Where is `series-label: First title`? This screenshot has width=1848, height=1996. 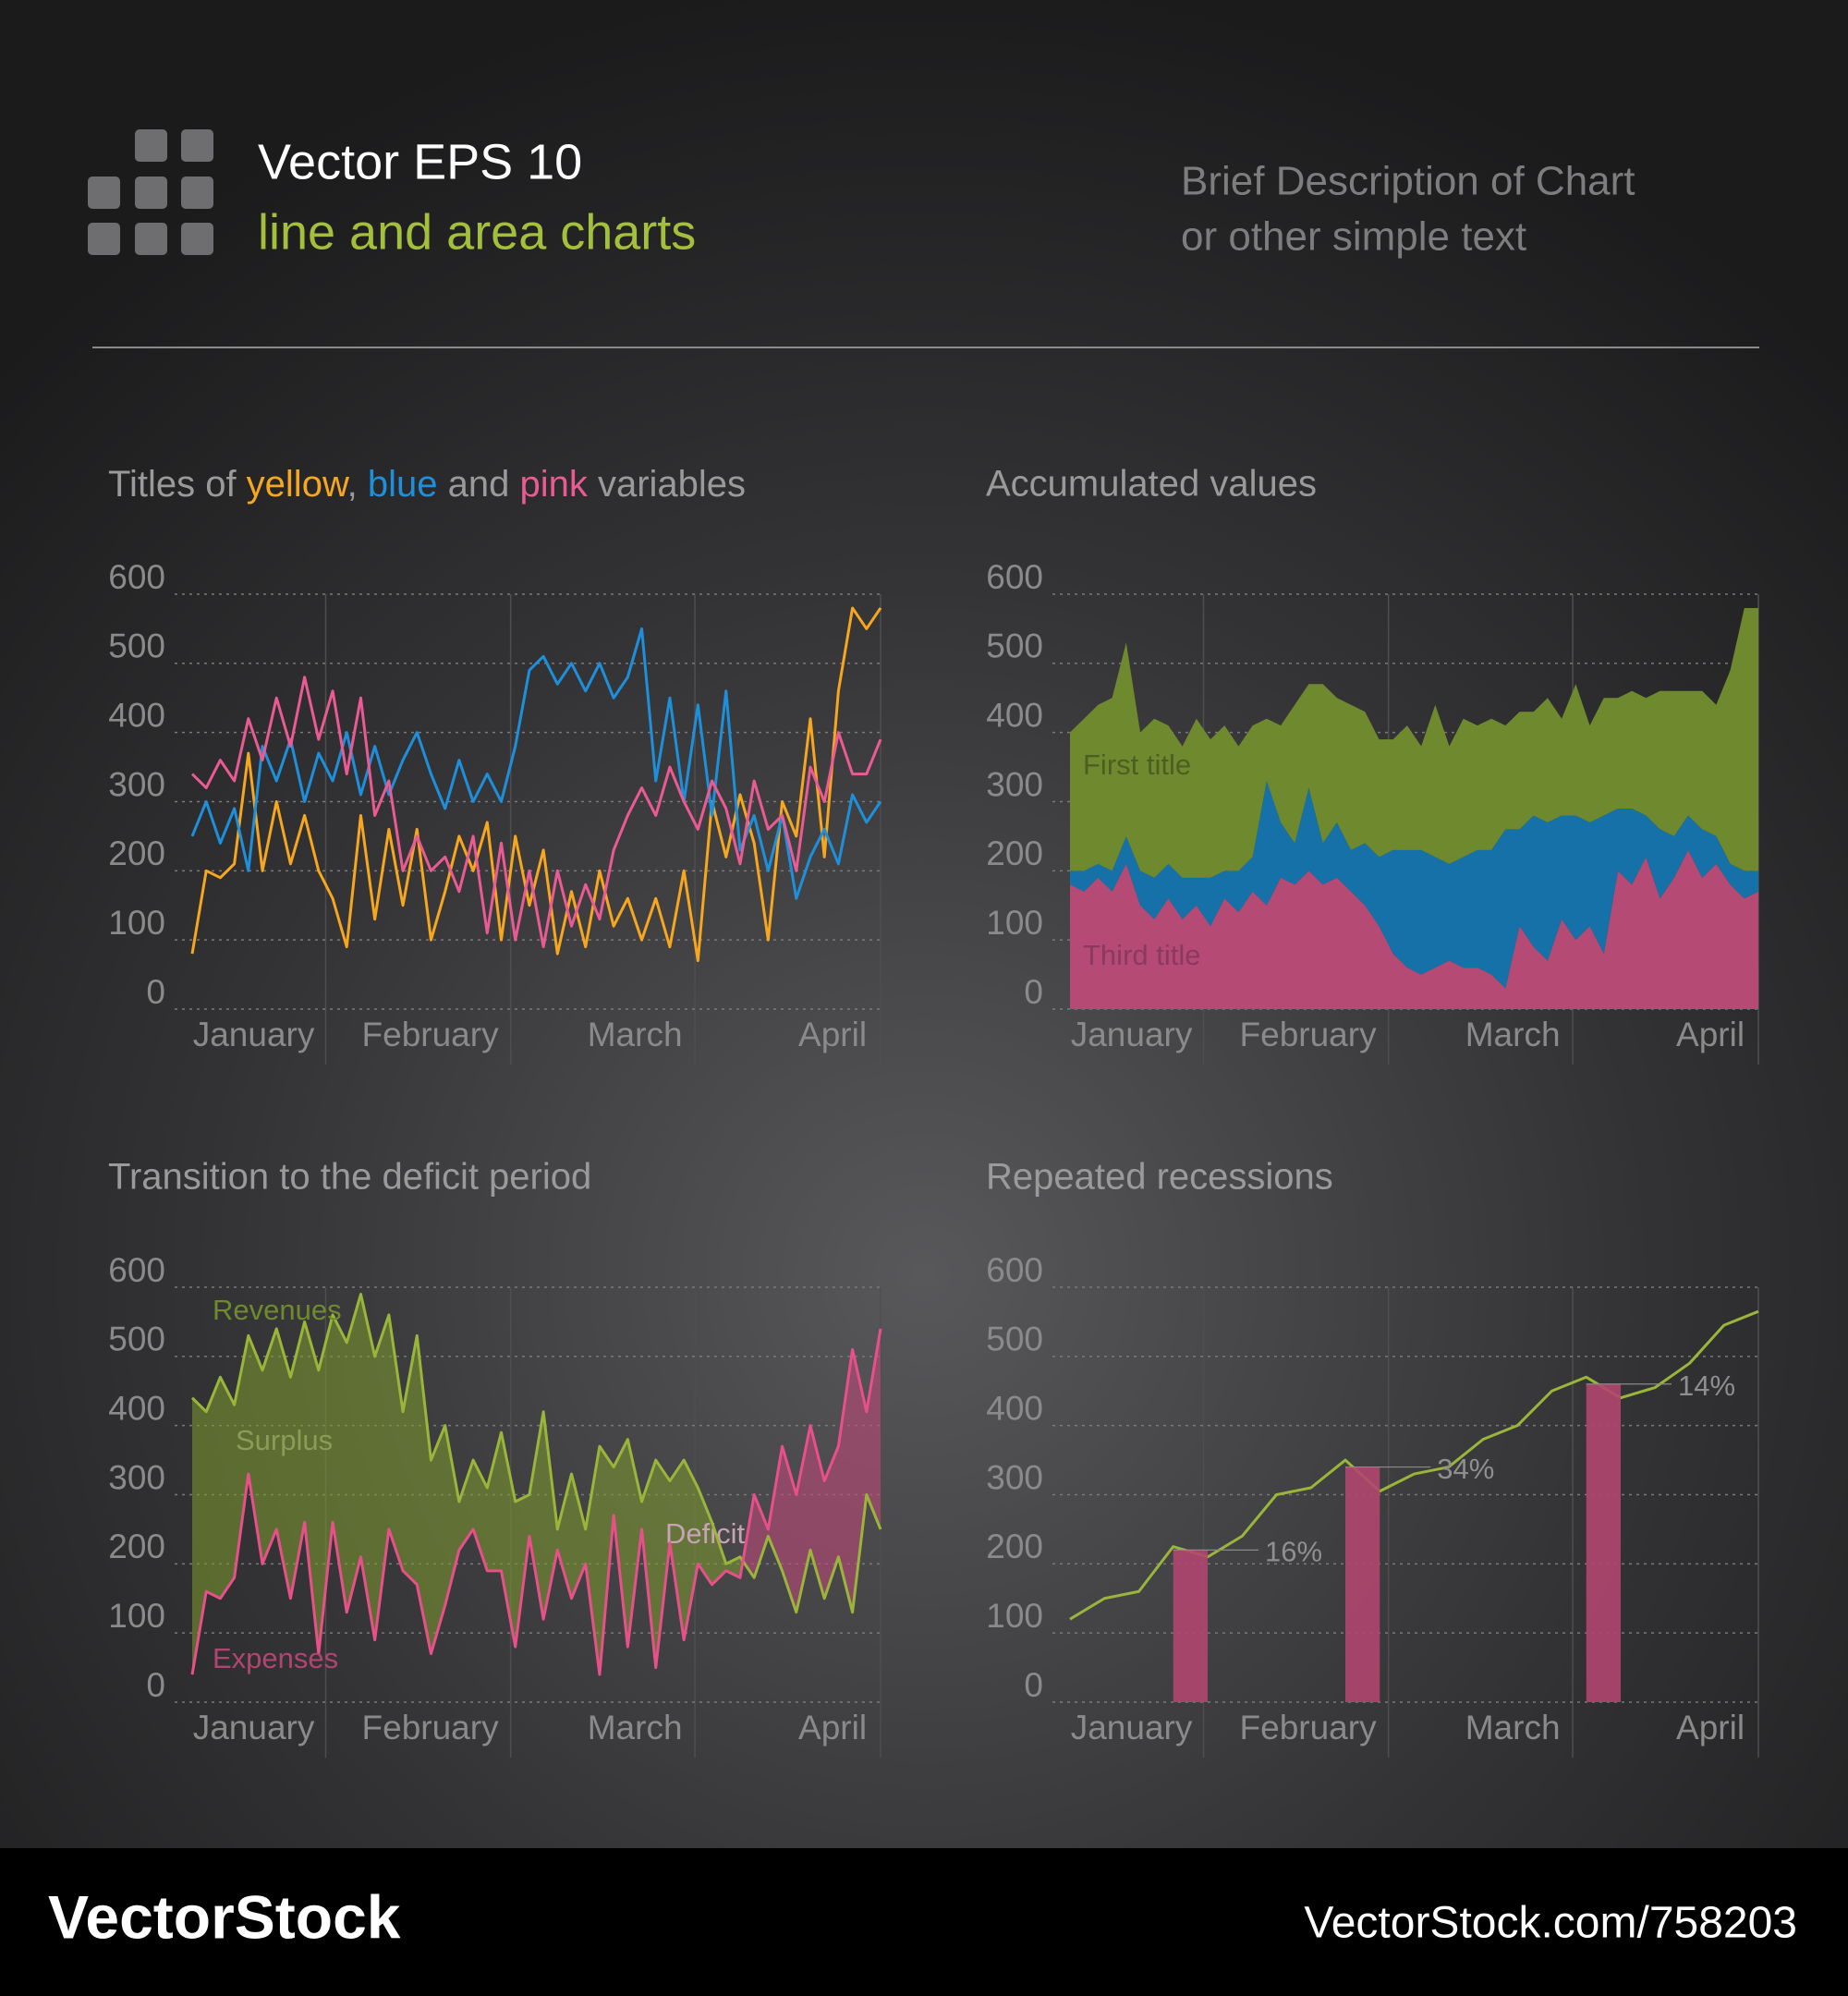
series-label: First title is located at coordinates (1137, 764).